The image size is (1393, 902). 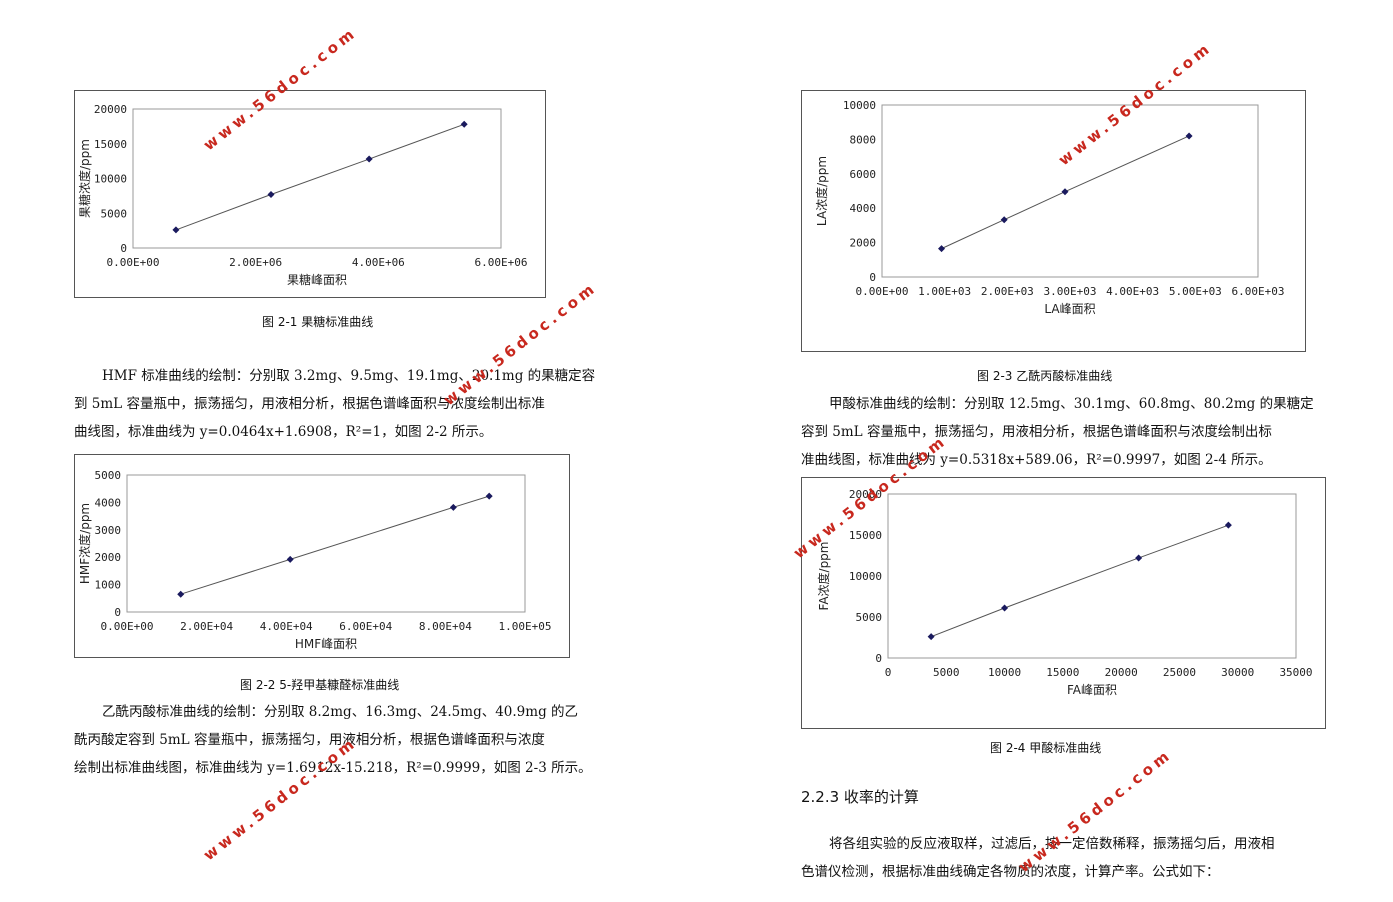 What do you see at coordinates (823, 576) in the screenshot?
I see `y-axis-label: FA浓度/ppm` at bounding box center [823, 576].